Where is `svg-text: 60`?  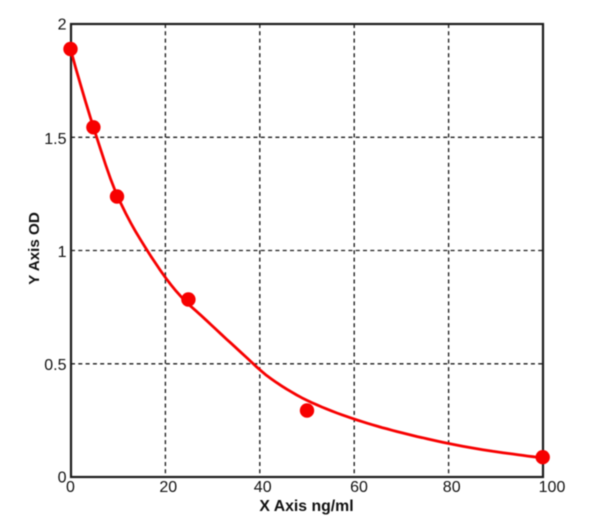
svg-text: 60 is located at coordinates (359, 487).